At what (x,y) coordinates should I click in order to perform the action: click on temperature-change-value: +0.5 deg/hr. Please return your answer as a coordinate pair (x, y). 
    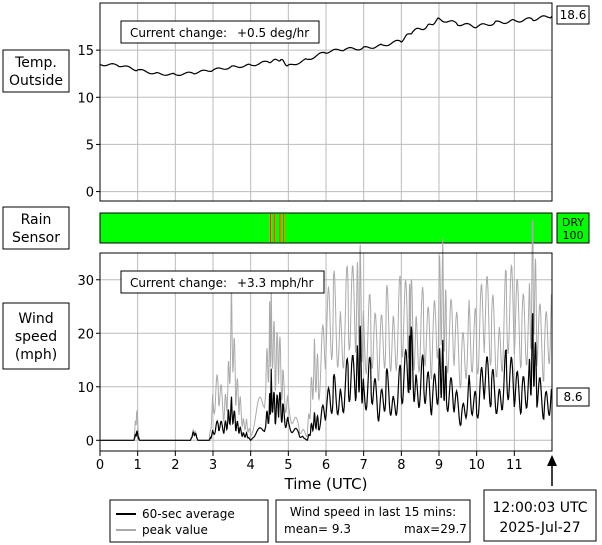
    Looking at the image, I should click on (273, 33).